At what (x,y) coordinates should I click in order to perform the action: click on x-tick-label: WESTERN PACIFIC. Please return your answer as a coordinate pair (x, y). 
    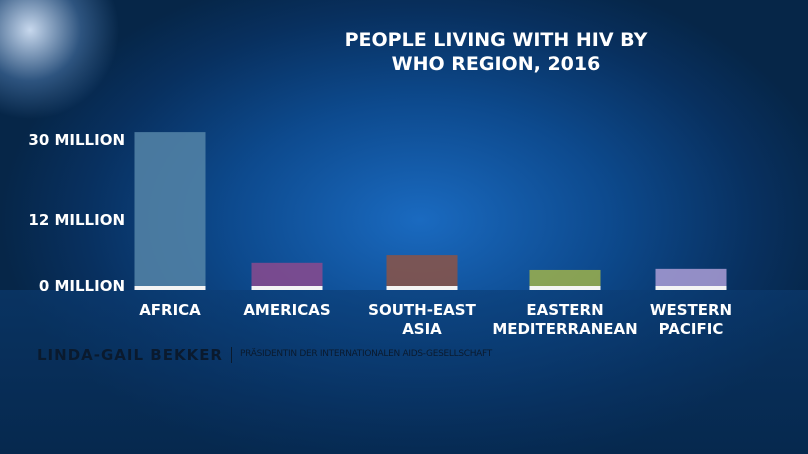
    Looking at the image, I should click on (691, 319).